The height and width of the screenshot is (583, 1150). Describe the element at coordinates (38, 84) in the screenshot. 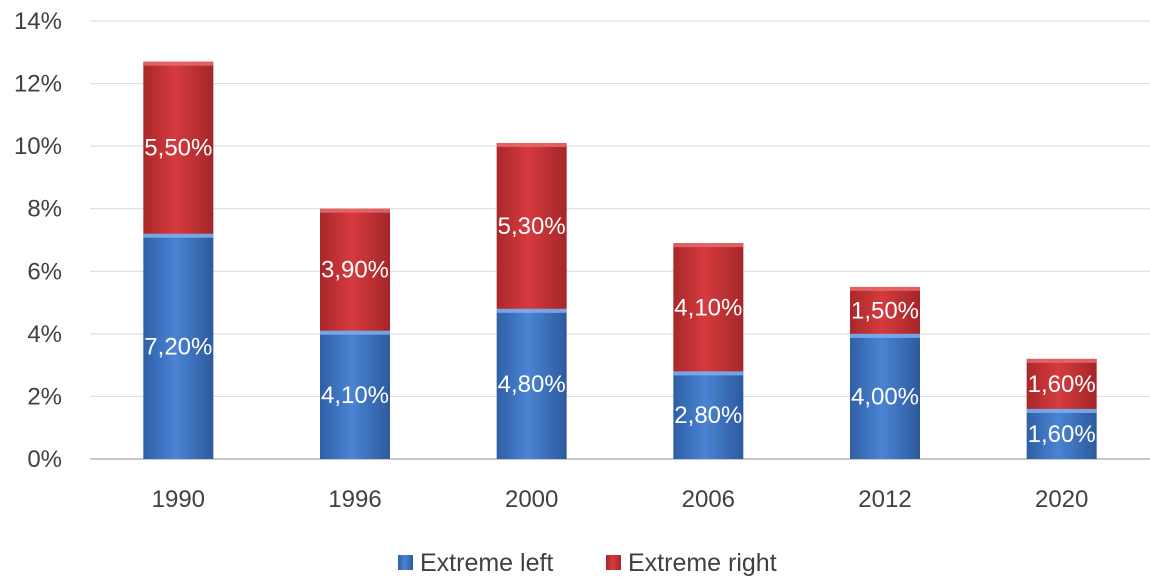

I see `y-tick-label: 12%` at that location.